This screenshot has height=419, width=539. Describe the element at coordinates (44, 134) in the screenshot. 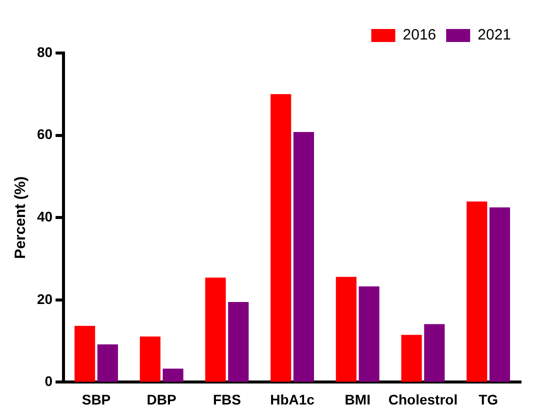

I see `y-tick-label: 60` at that location.